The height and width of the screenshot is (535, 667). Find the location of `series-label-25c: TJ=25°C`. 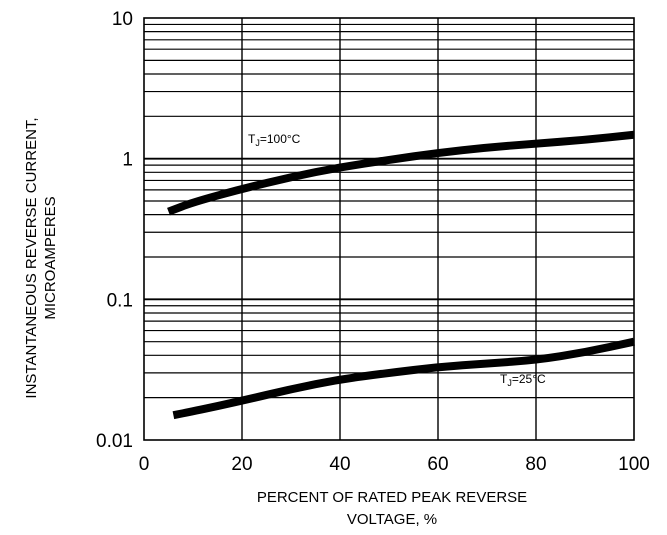

series-label-25c: TJ=25°C is located at coordinates (523, 380).